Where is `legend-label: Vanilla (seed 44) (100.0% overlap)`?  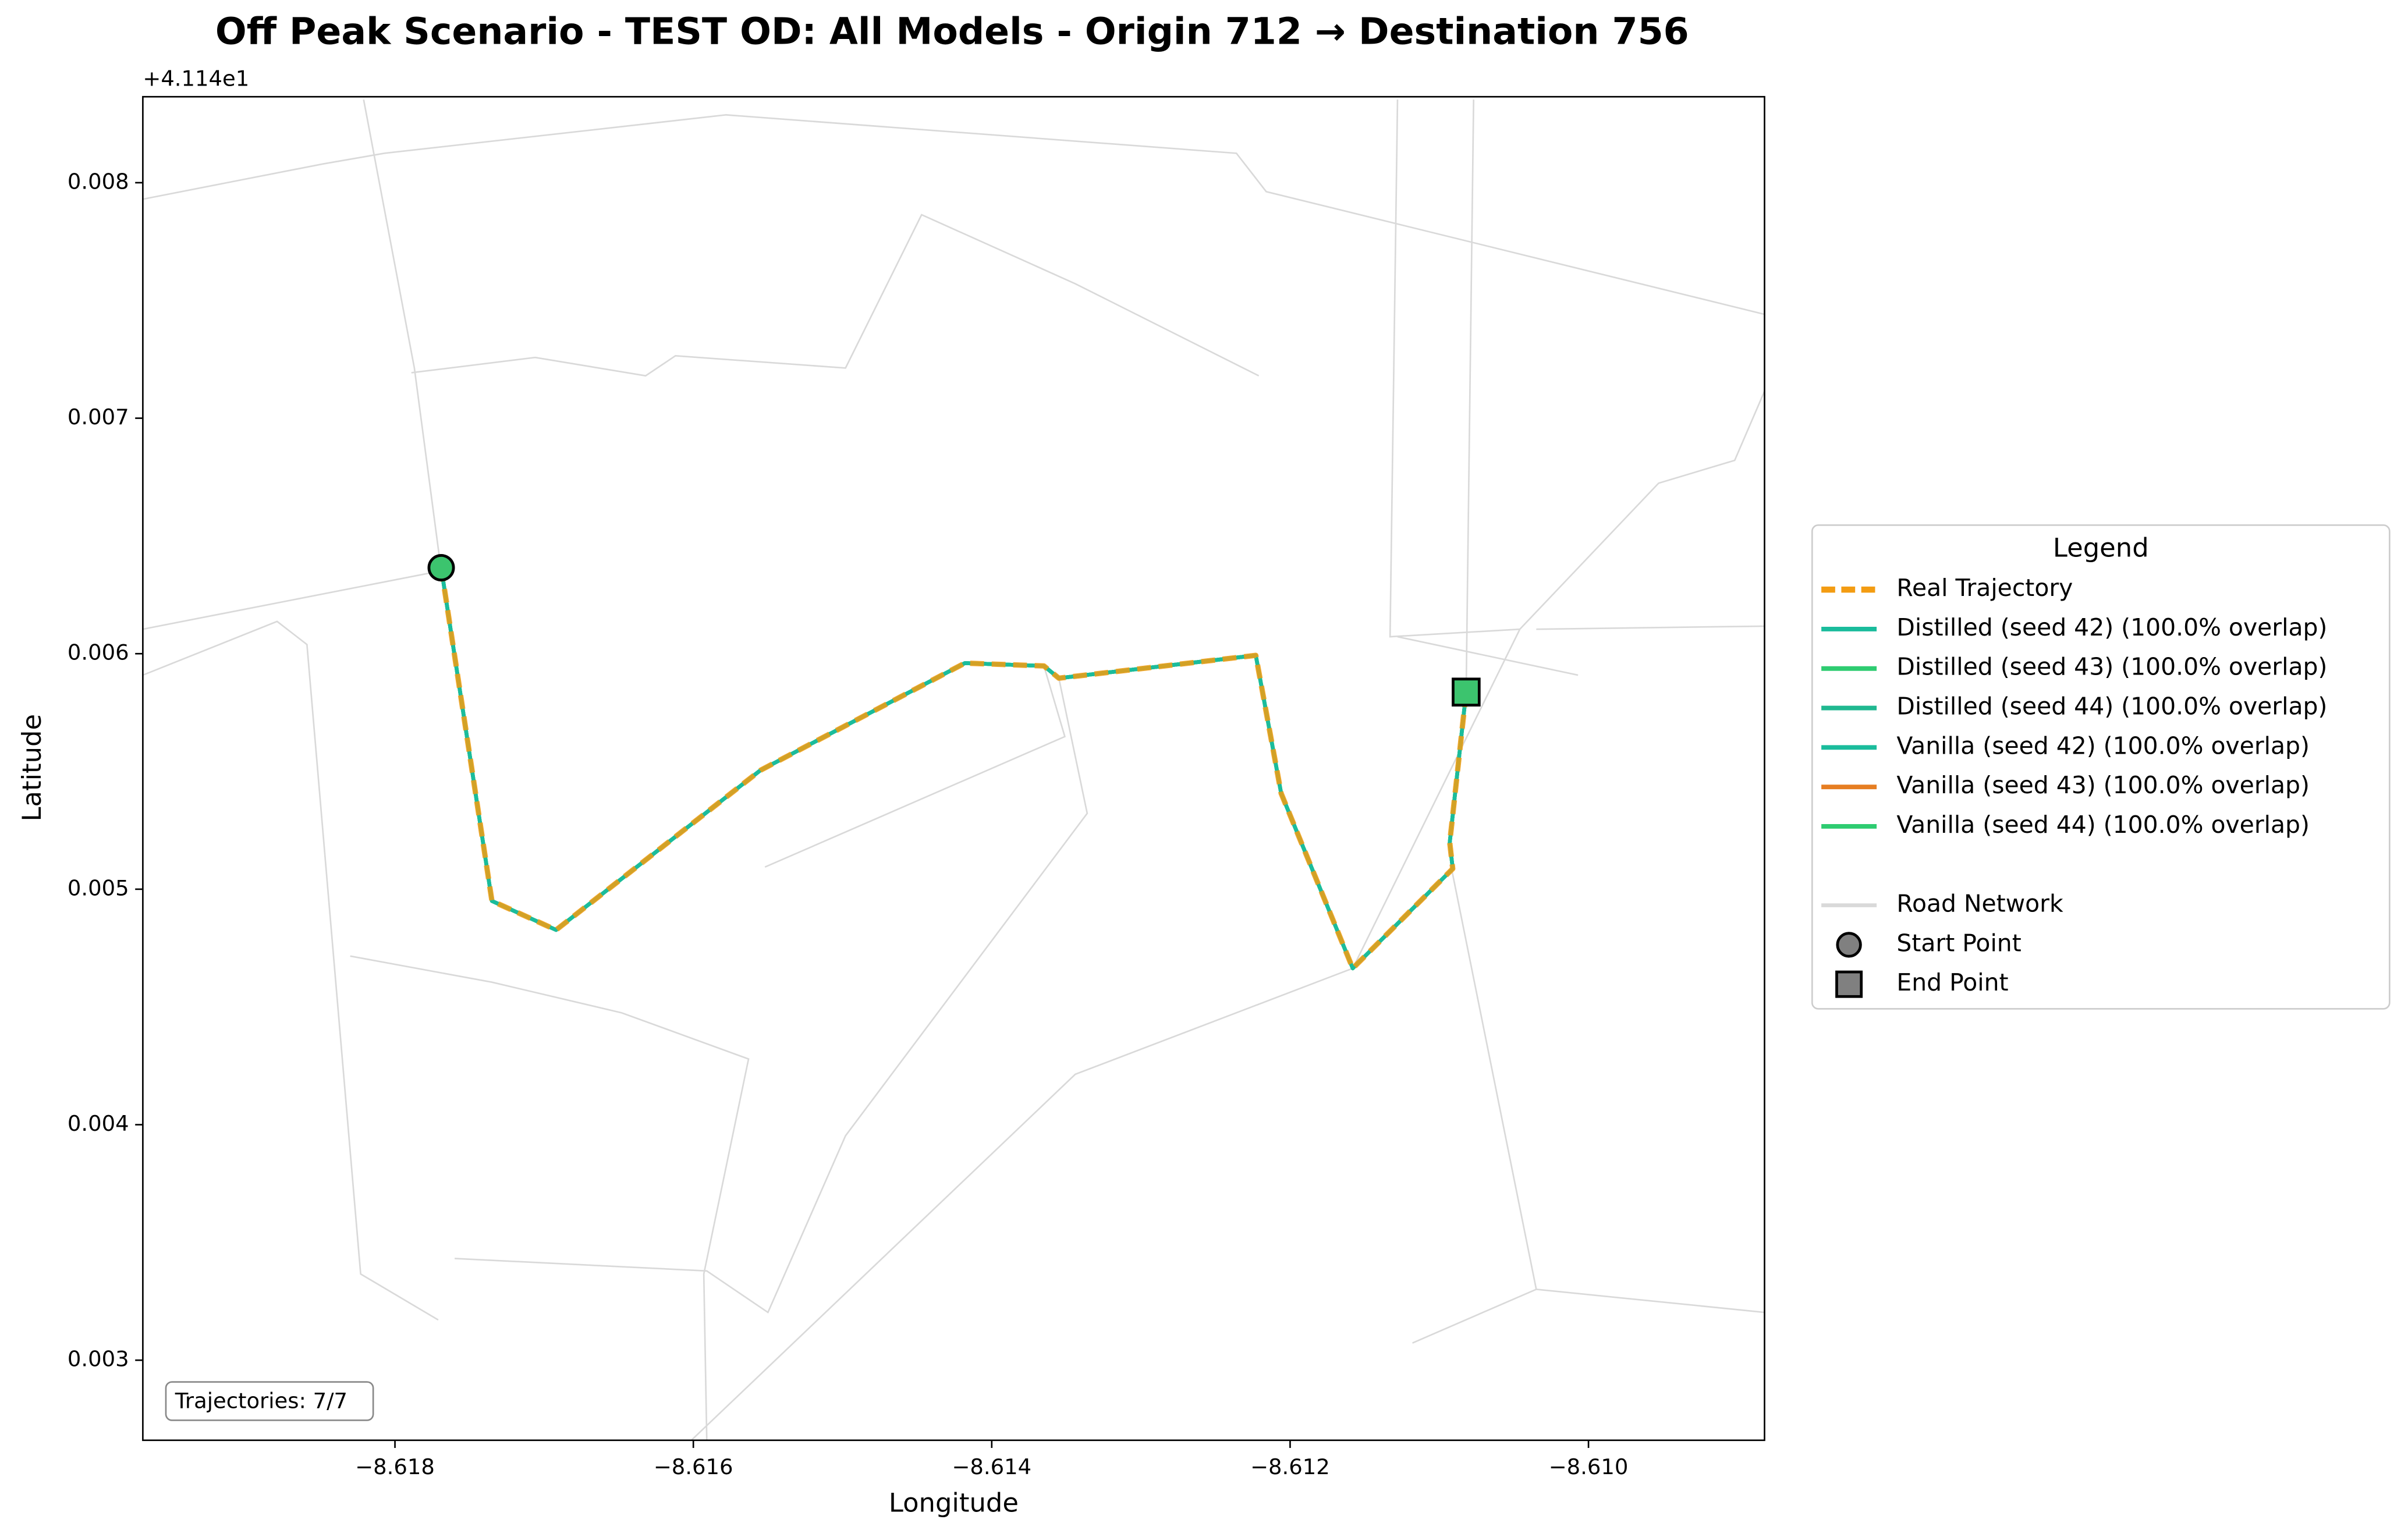
legend-label: Vanilla (seed 44) (100.0% overlap) is located at coordinates (2103, 825).